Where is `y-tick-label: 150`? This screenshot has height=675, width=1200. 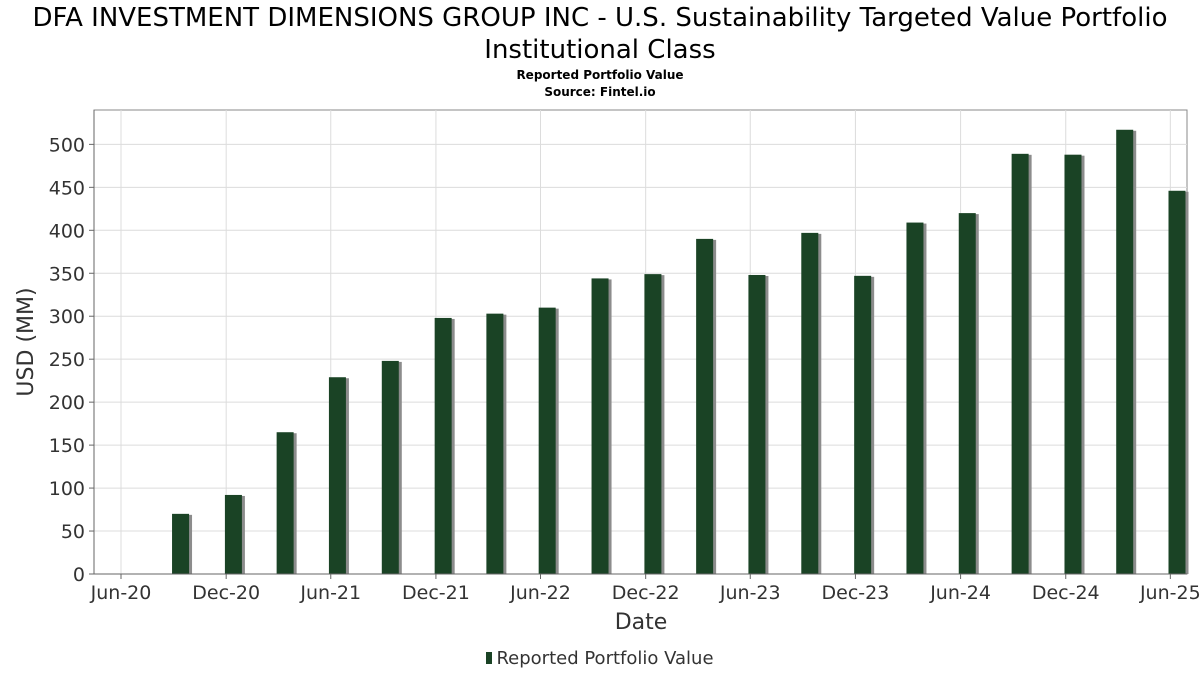 y-tick-label: 150 is located at coordinates (67, 446).